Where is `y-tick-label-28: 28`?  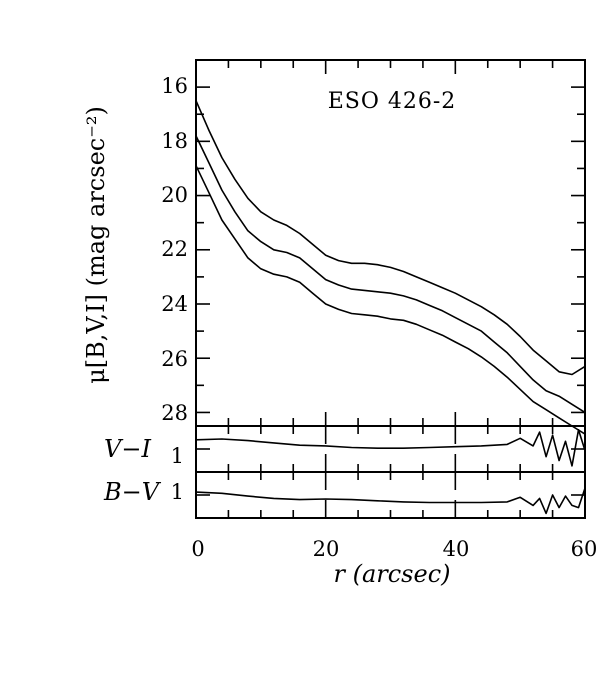 y-tick-label-28: 28 is located at coordinates (174, 413).